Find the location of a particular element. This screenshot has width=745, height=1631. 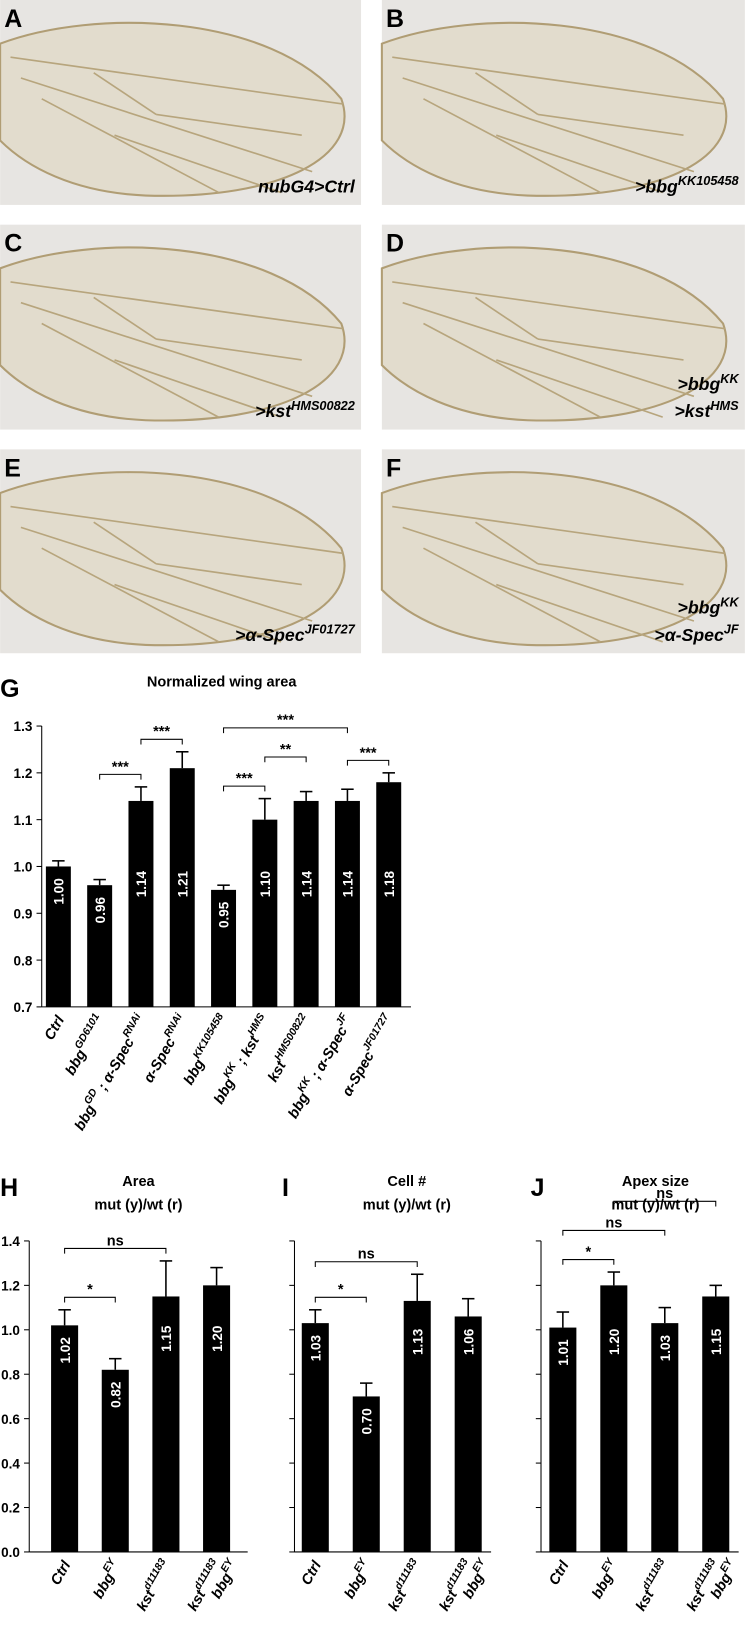

wing is located at coordinates (173, 109).